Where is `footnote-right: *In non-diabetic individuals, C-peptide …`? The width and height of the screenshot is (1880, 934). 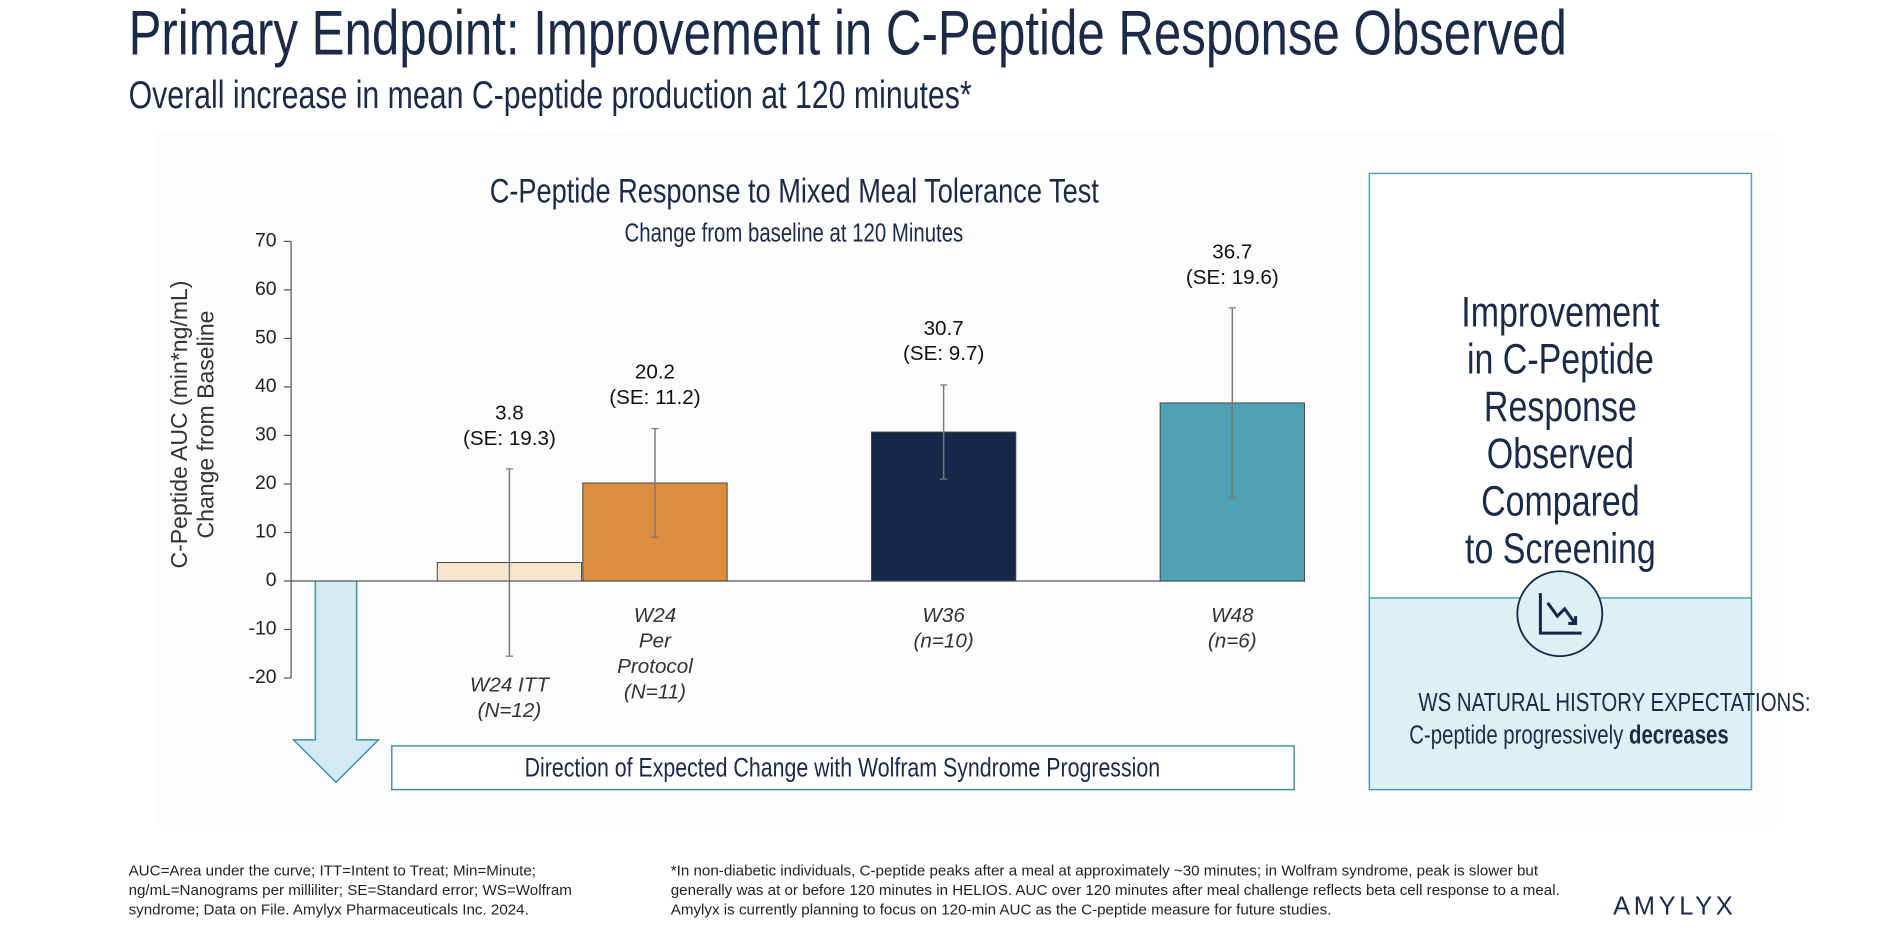 footnote-right: *In non-diabetic individuals, C-peptide … is located at coordinates (1115, 890).